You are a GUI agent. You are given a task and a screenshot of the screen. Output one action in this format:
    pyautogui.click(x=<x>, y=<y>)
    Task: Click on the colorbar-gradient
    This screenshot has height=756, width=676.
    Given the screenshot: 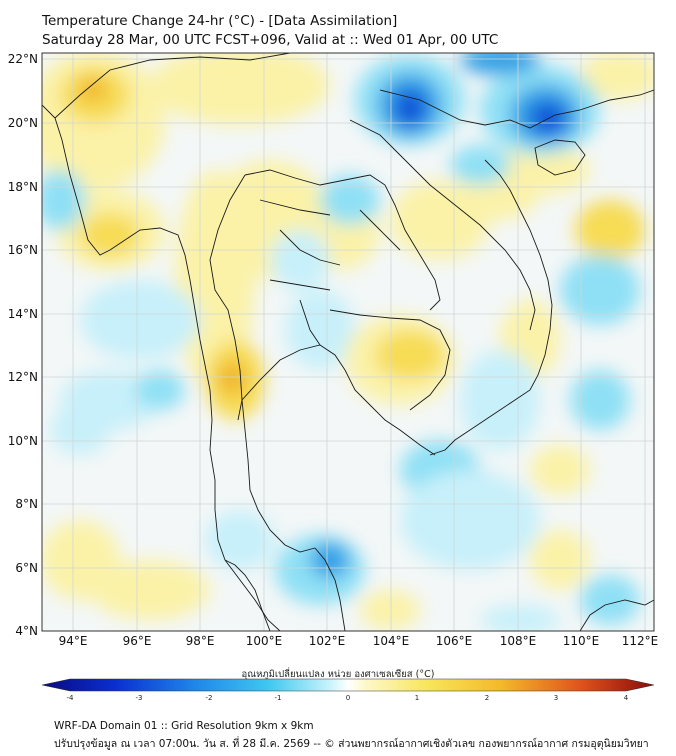 What is the action you would take?
    pyautogui.click(x=348, y=685)
    